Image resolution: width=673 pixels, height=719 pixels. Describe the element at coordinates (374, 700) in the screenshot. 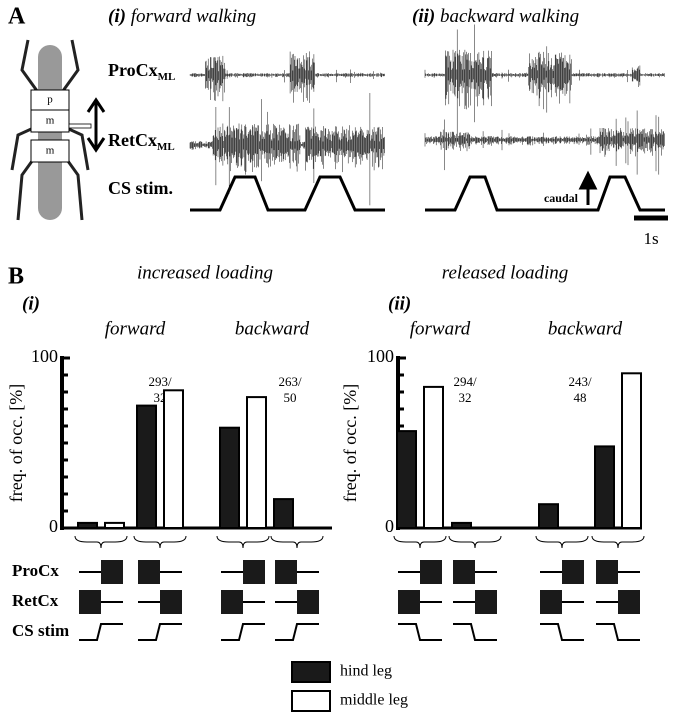

I see `legend-label: middle leg` at that location.